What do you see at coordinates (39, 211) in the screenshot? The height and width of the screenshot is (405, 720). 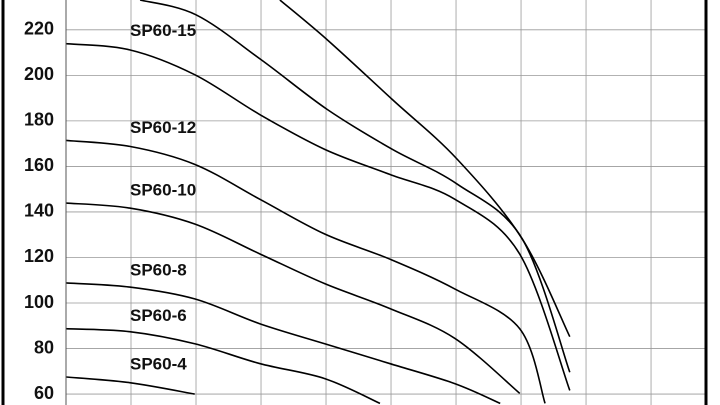 I see `y-tick-label: 140` at bounding box center [39, 211].